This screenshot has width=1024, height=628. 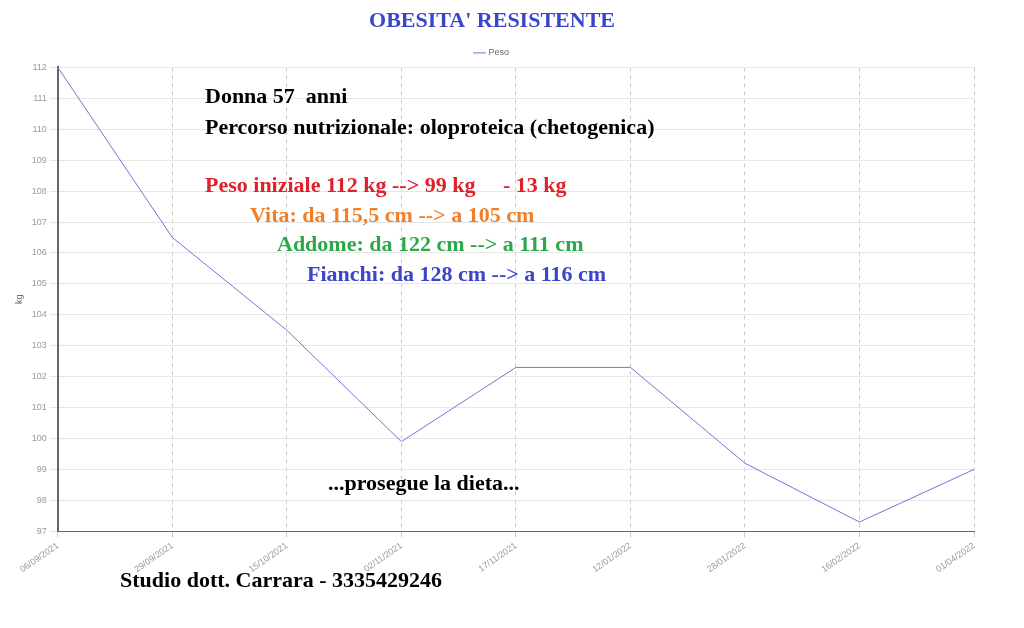 What do you see at coordinates (39, 66) in the screenshot?
I see `y-tick-label: 112` at bounding box center [39, 66].